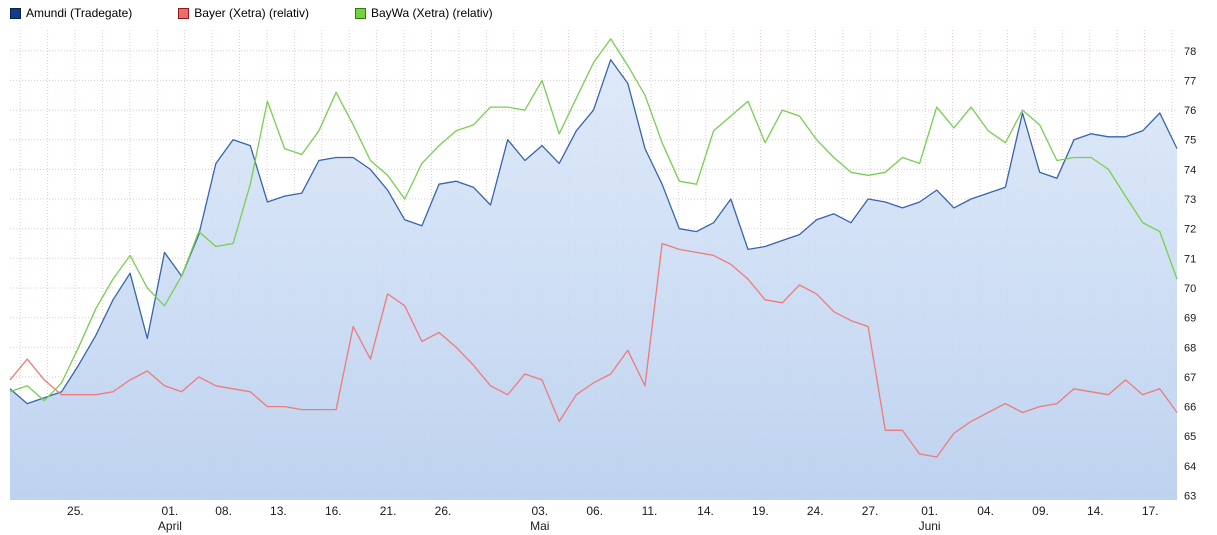  What do you see at coordinates (1190, 230) in the screenshot?
I see `svg-text: 72` at bounding box center [1190, 230].